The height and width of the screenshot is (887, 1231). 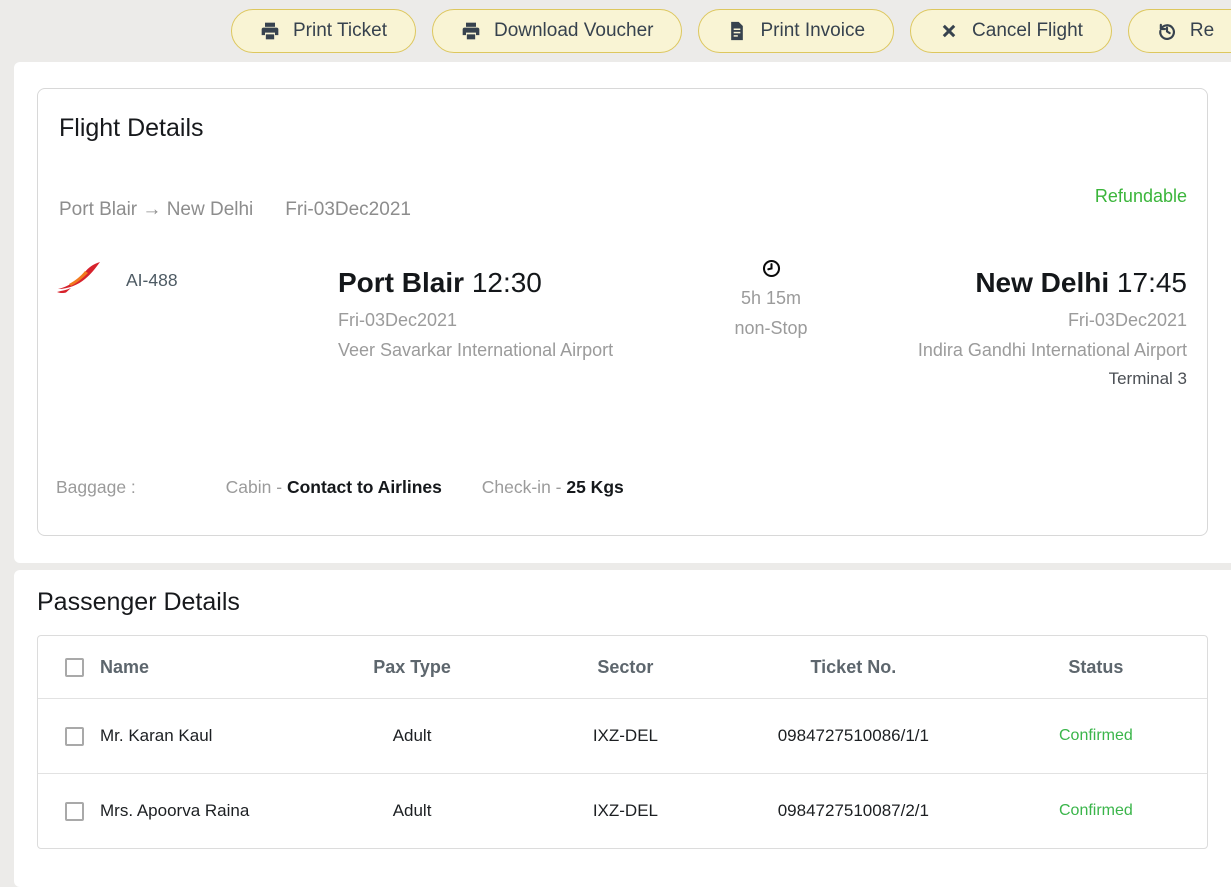 I want to click on select-all-checkbox, so click(x=74, y=667).